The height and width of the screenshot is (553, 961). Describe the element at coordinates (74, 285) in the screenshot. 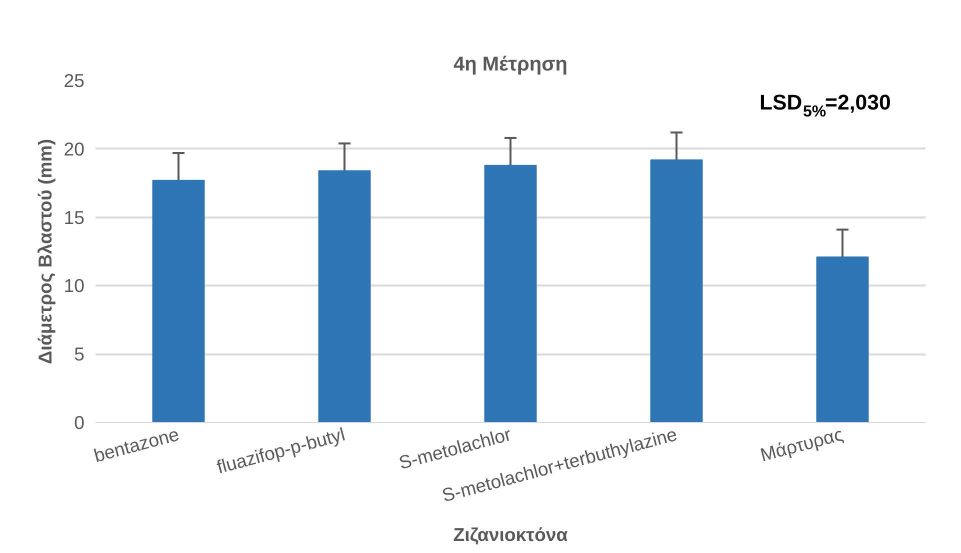

I see `y-tick-label: 10` at that location.